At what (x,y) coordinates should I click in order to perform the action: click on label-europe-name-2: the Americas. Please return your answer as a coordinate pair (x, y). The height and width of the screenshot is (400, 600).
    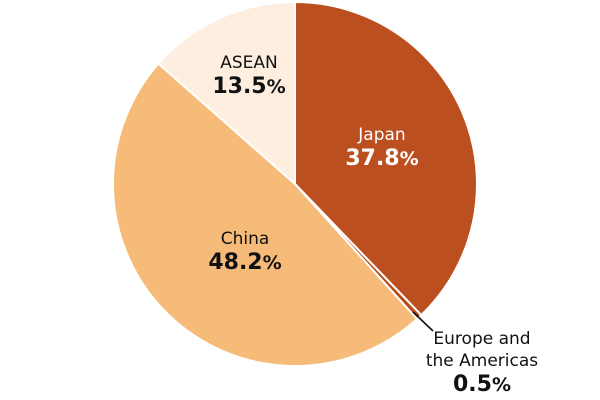
    Looking at the image, I should click on (482, 361).